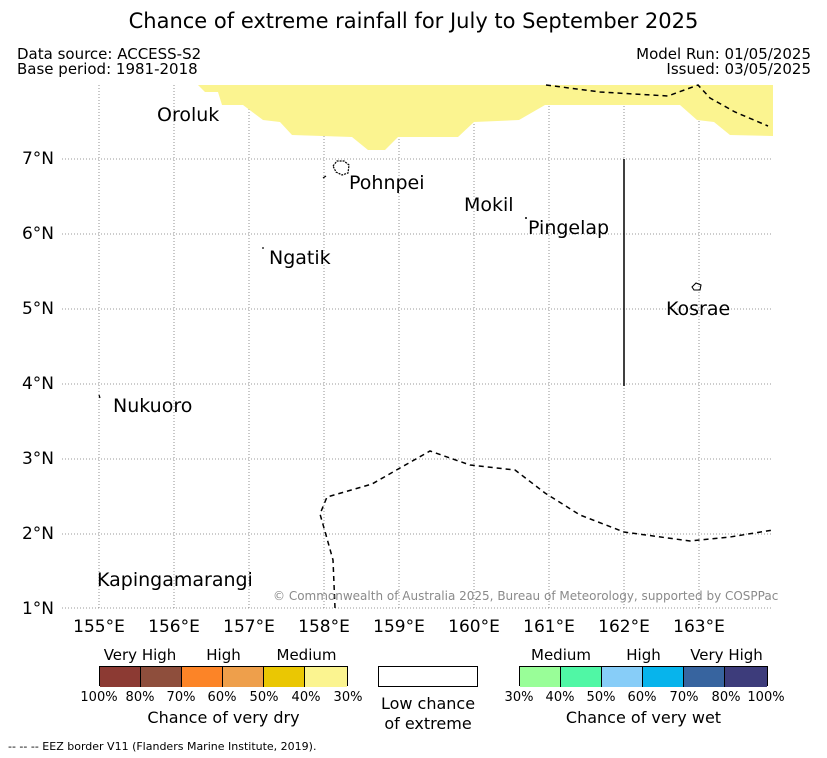  What do you see at coordinates (109, 54) in the screenshot?
I see `data-source: Data source: ACCESS-S2` at bounding box center [109, 54].